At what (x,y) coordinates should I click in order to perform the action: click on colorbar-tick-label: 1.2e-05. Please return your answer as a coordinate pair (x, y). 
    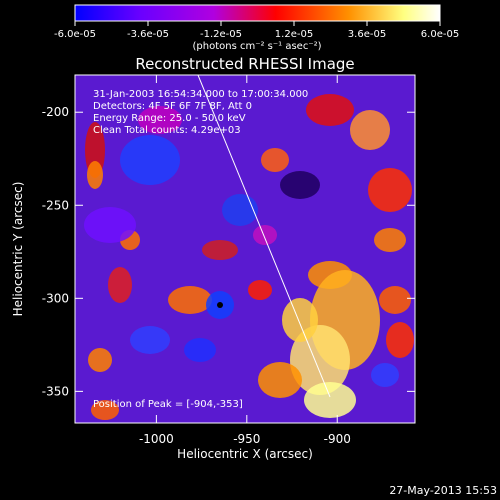
    Looking at the image, I should click on (294, 34).